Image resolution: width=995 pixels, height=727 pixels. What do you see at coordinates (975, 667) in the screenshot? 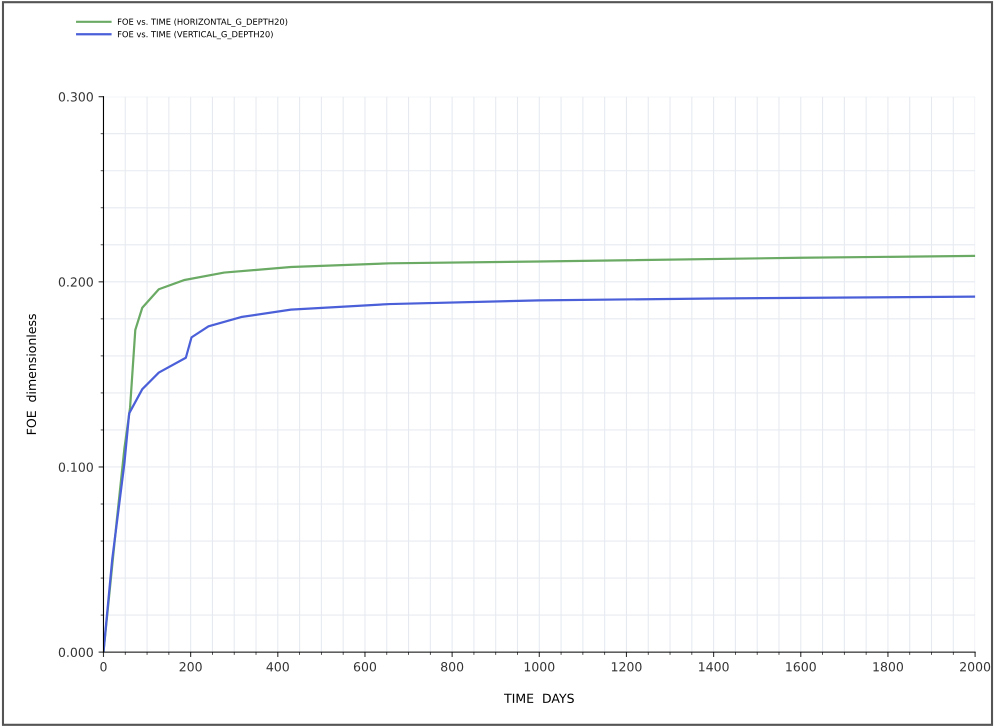
I see `x-tick-label: 2000` at bounding box center [975, 667].